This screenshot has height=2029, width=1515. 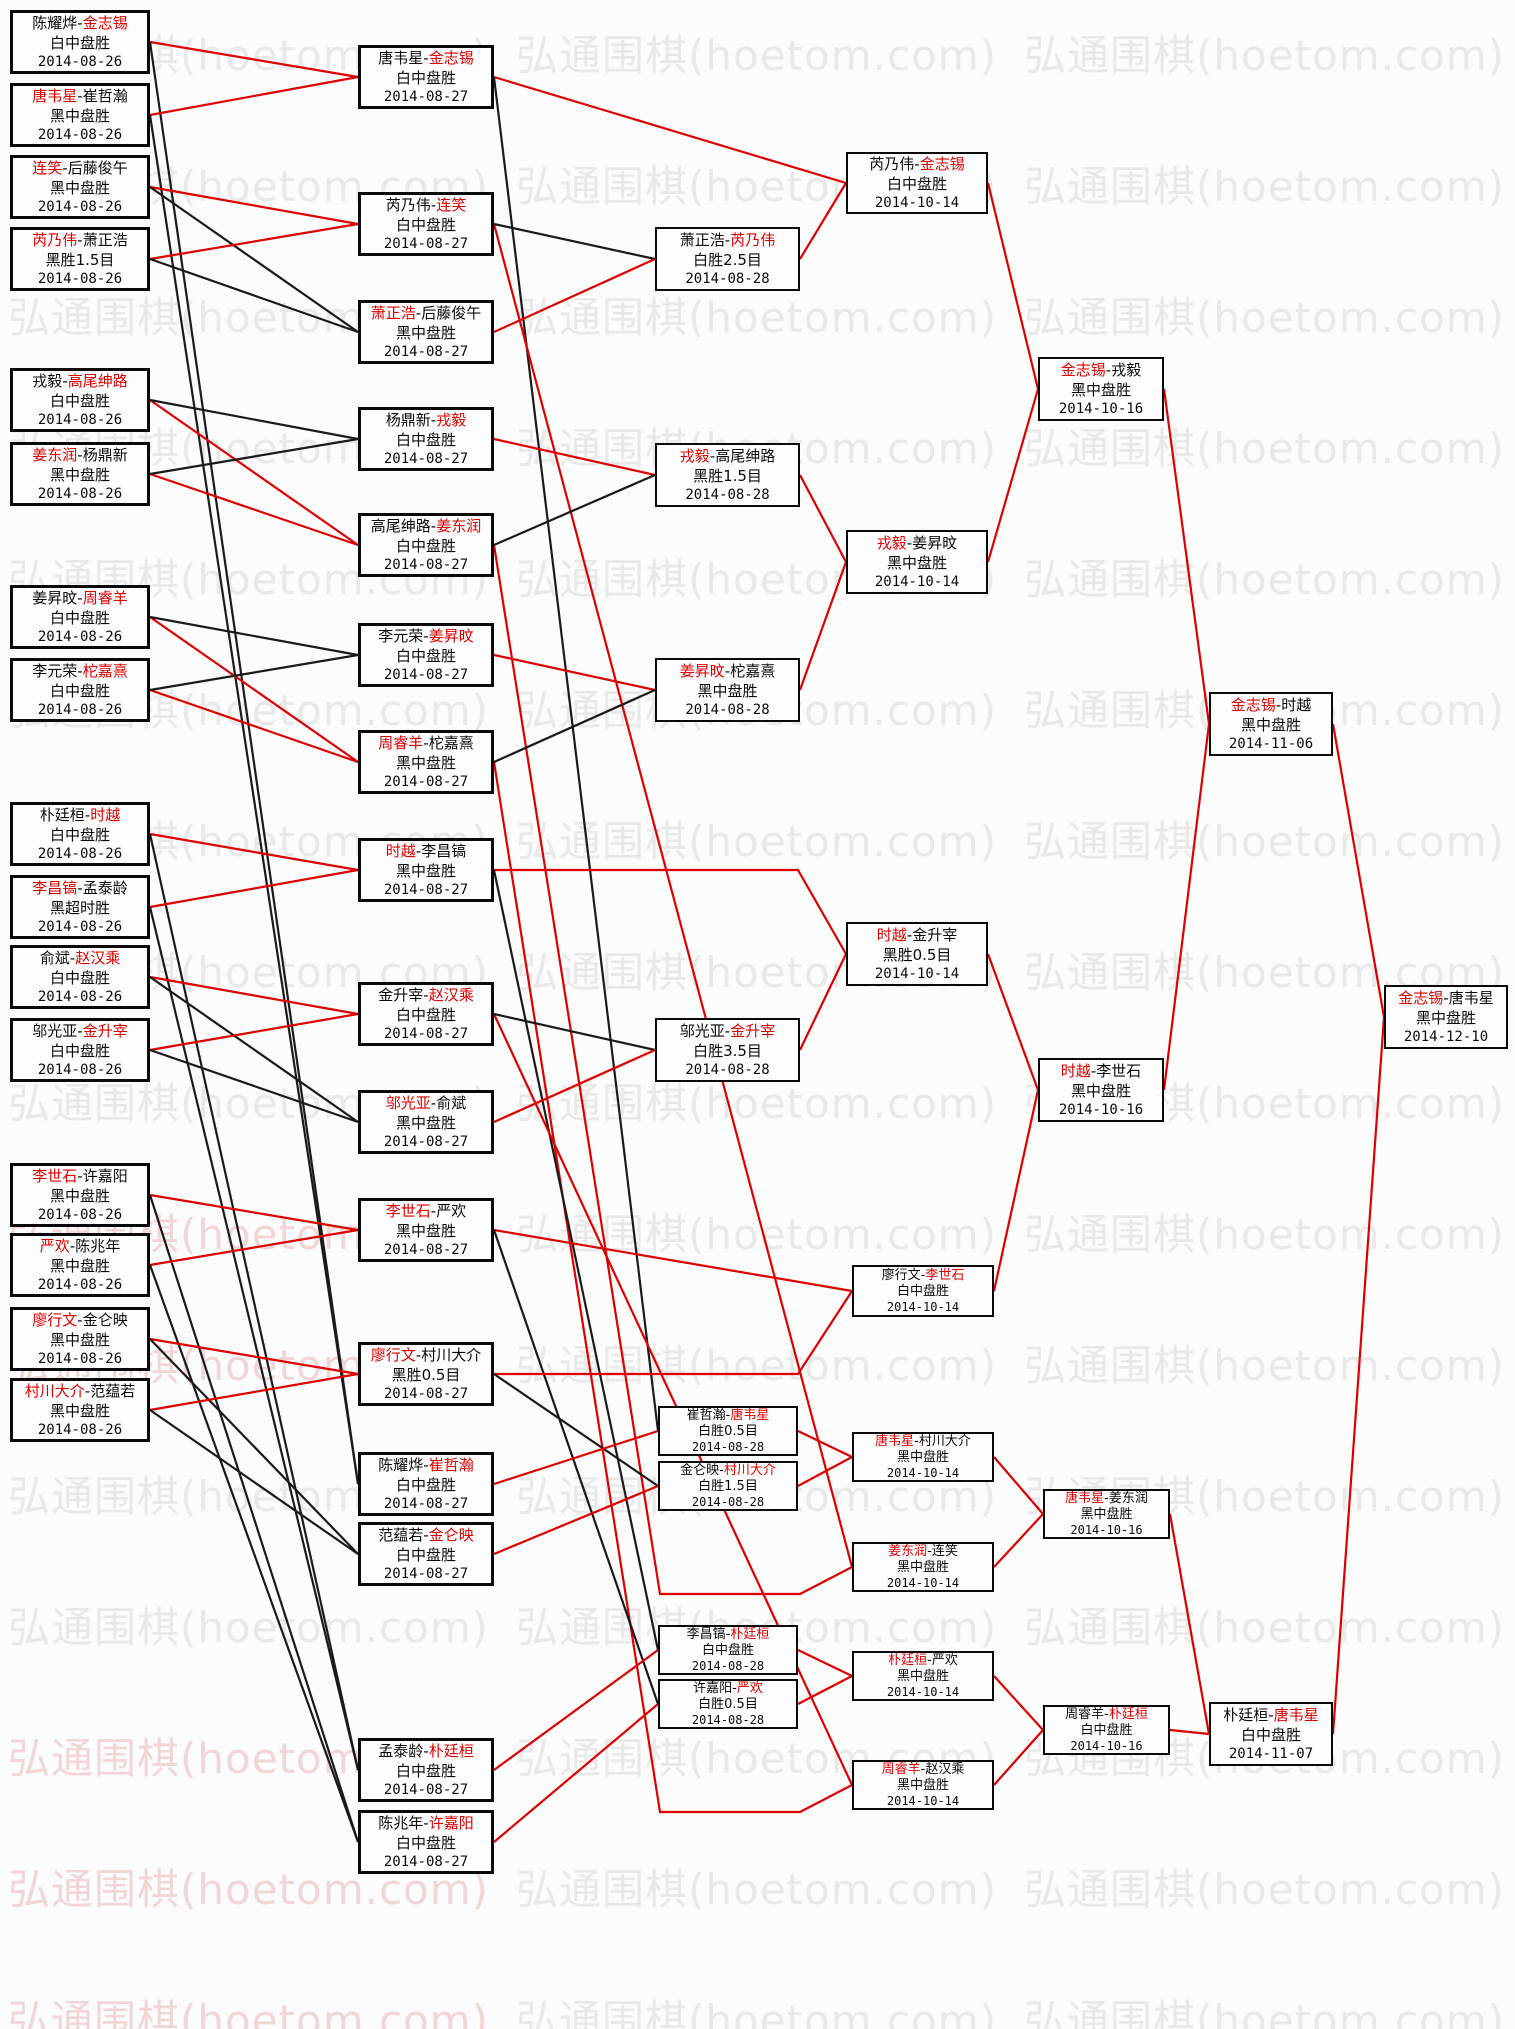 I want to click on connector-win-r2m10-r3m4, so click(x=574, y=1086).